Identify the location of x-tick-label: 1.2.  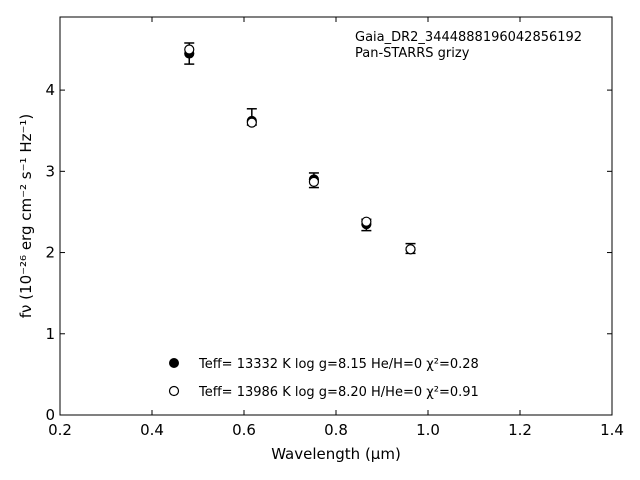
(520, 430).